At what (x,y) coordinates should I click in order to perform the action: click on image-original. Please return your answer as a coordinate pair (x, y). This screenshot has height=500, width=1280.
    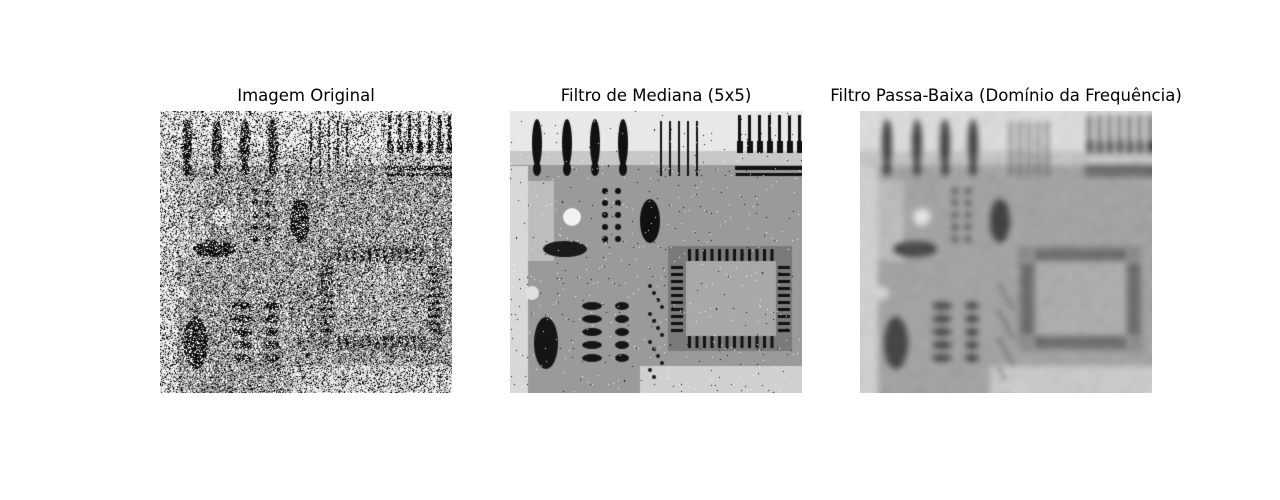
    Looking at the image, I should click on (306, 252).